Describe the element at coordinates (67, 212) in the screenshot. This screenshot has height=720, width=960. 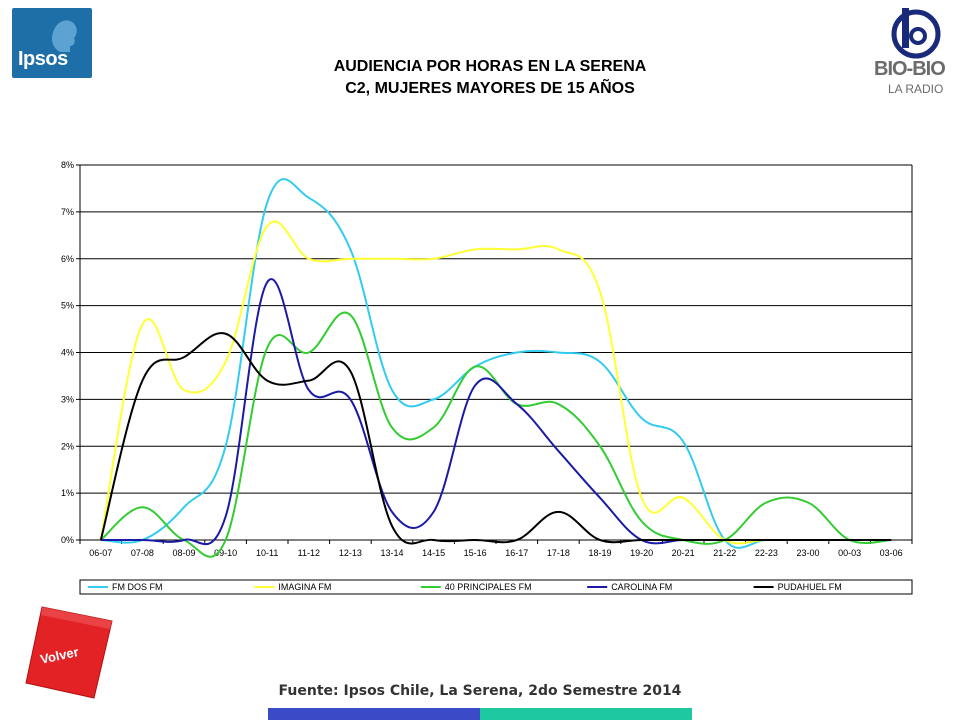
I see `y-tick-label: 7%` at that location.